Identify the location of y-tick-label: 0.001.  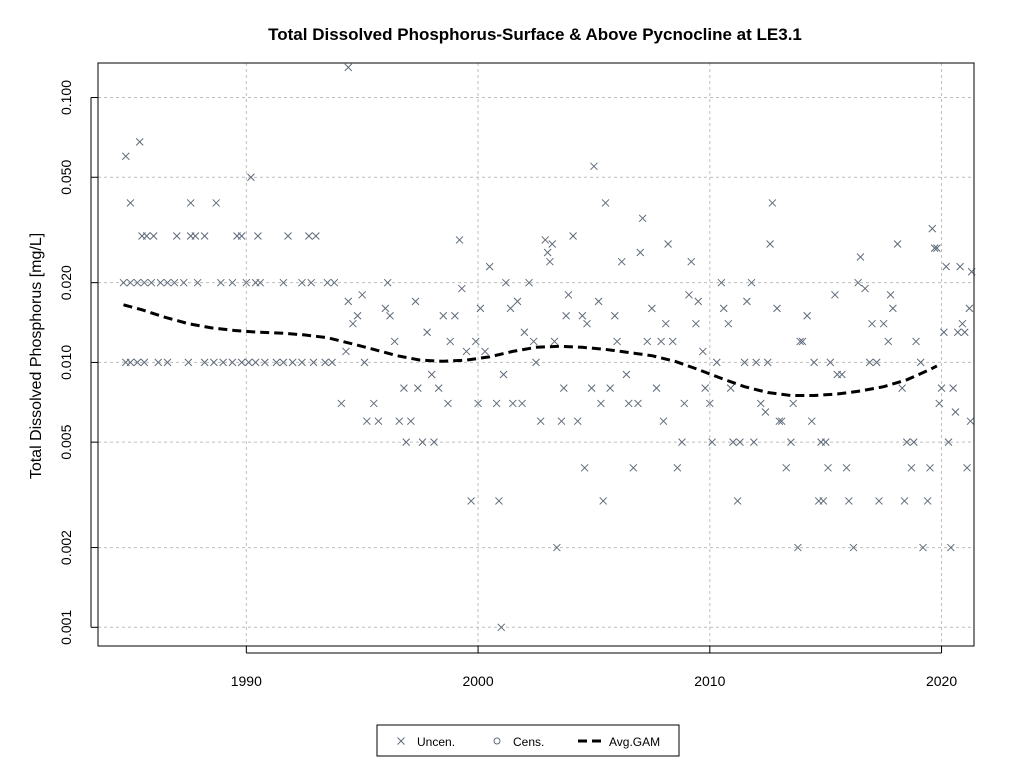
(66, 627).